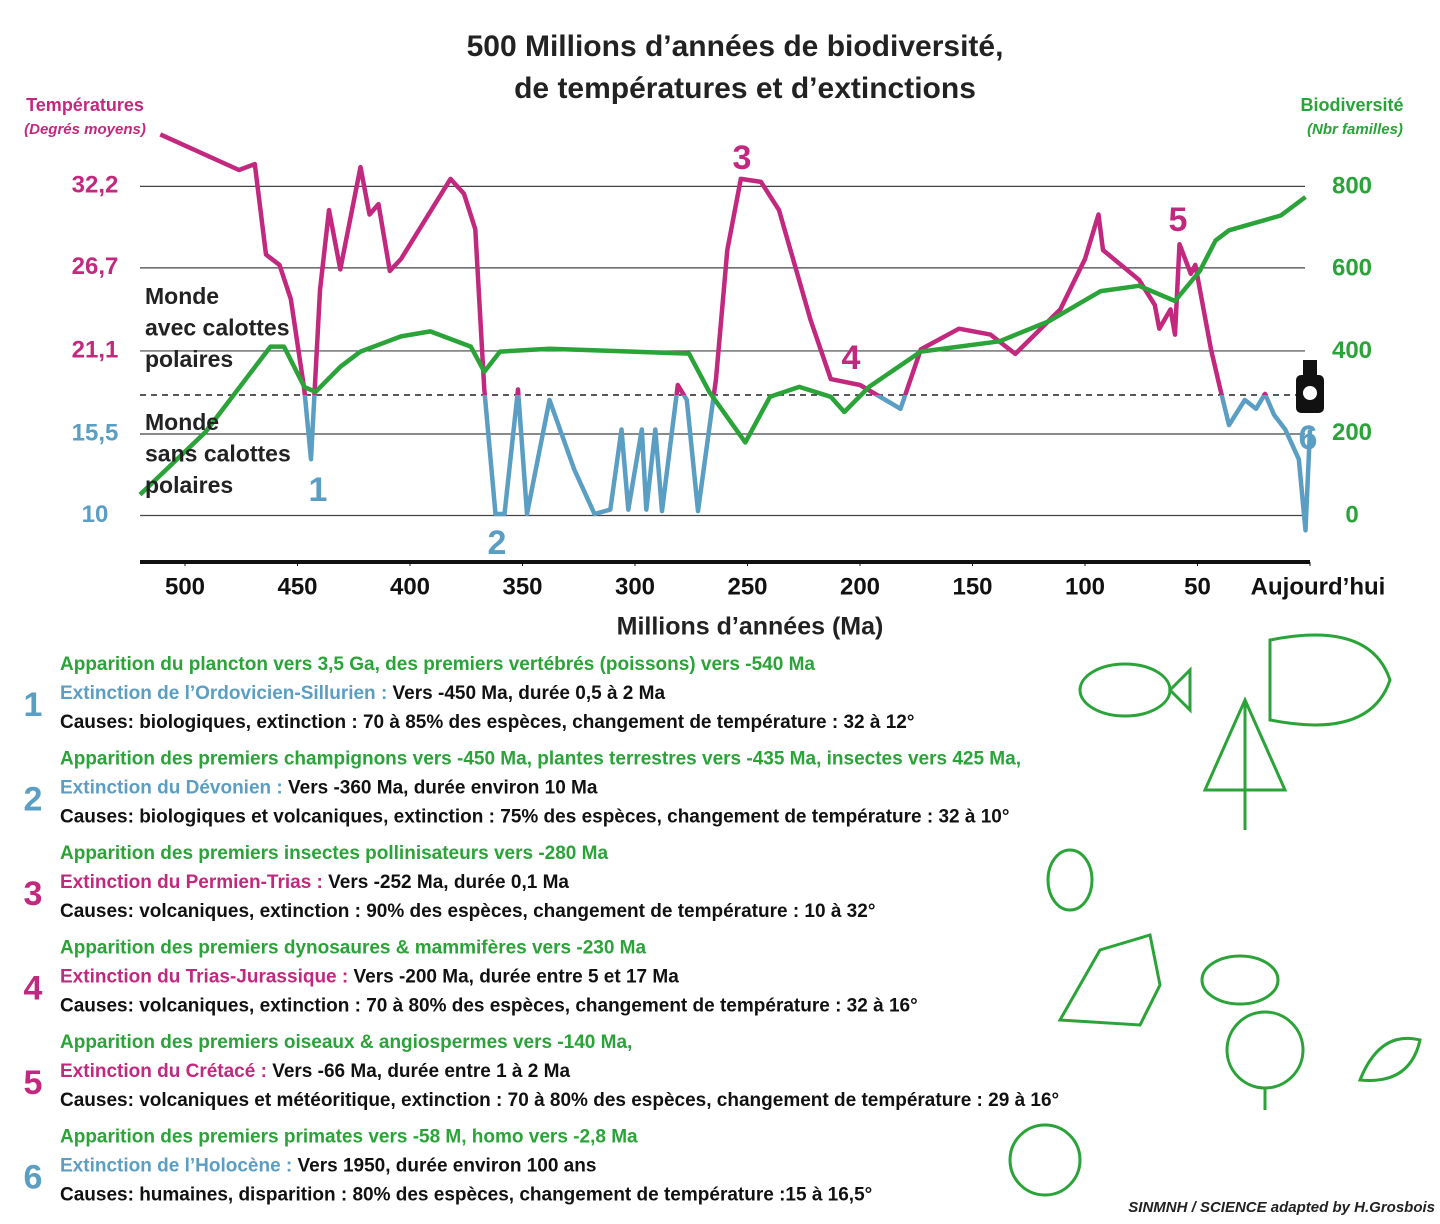 The image size is (1440, 1224). What do you see at coordinates (513, 977) in the screenshot?
I see `extinction-details: Vers -200 Ma, durée entre 5 et 17 Ma` at bounding box center [513, 977].